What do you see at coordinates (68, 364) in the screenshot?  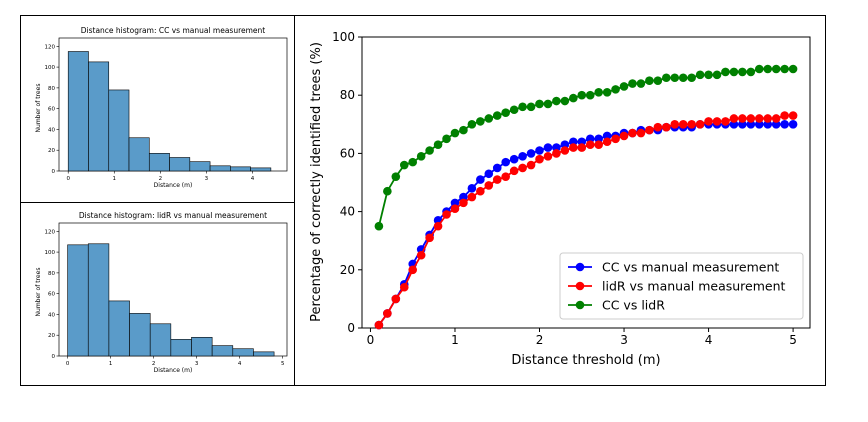 I see `hist2-xtick-label: 0` at bounding box center [68, 364].